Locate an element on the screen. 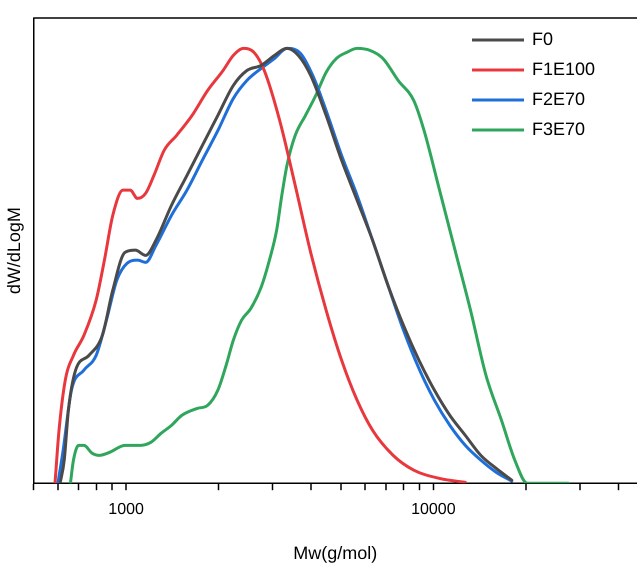  legend-label: F3E70 is located at coordinates (559, 128).